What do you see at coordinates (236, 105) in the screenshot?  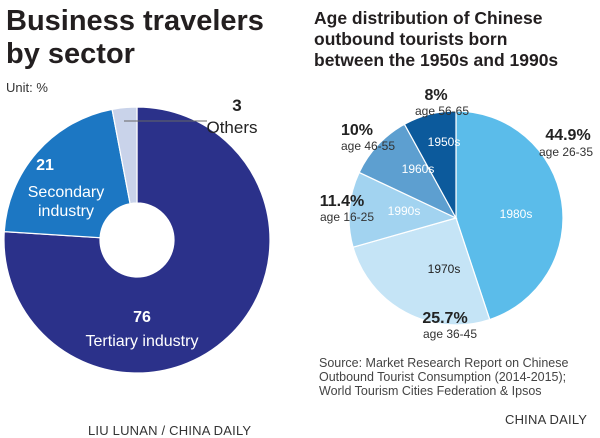 I see `others-value: 3` at bounding box center [236, 105].